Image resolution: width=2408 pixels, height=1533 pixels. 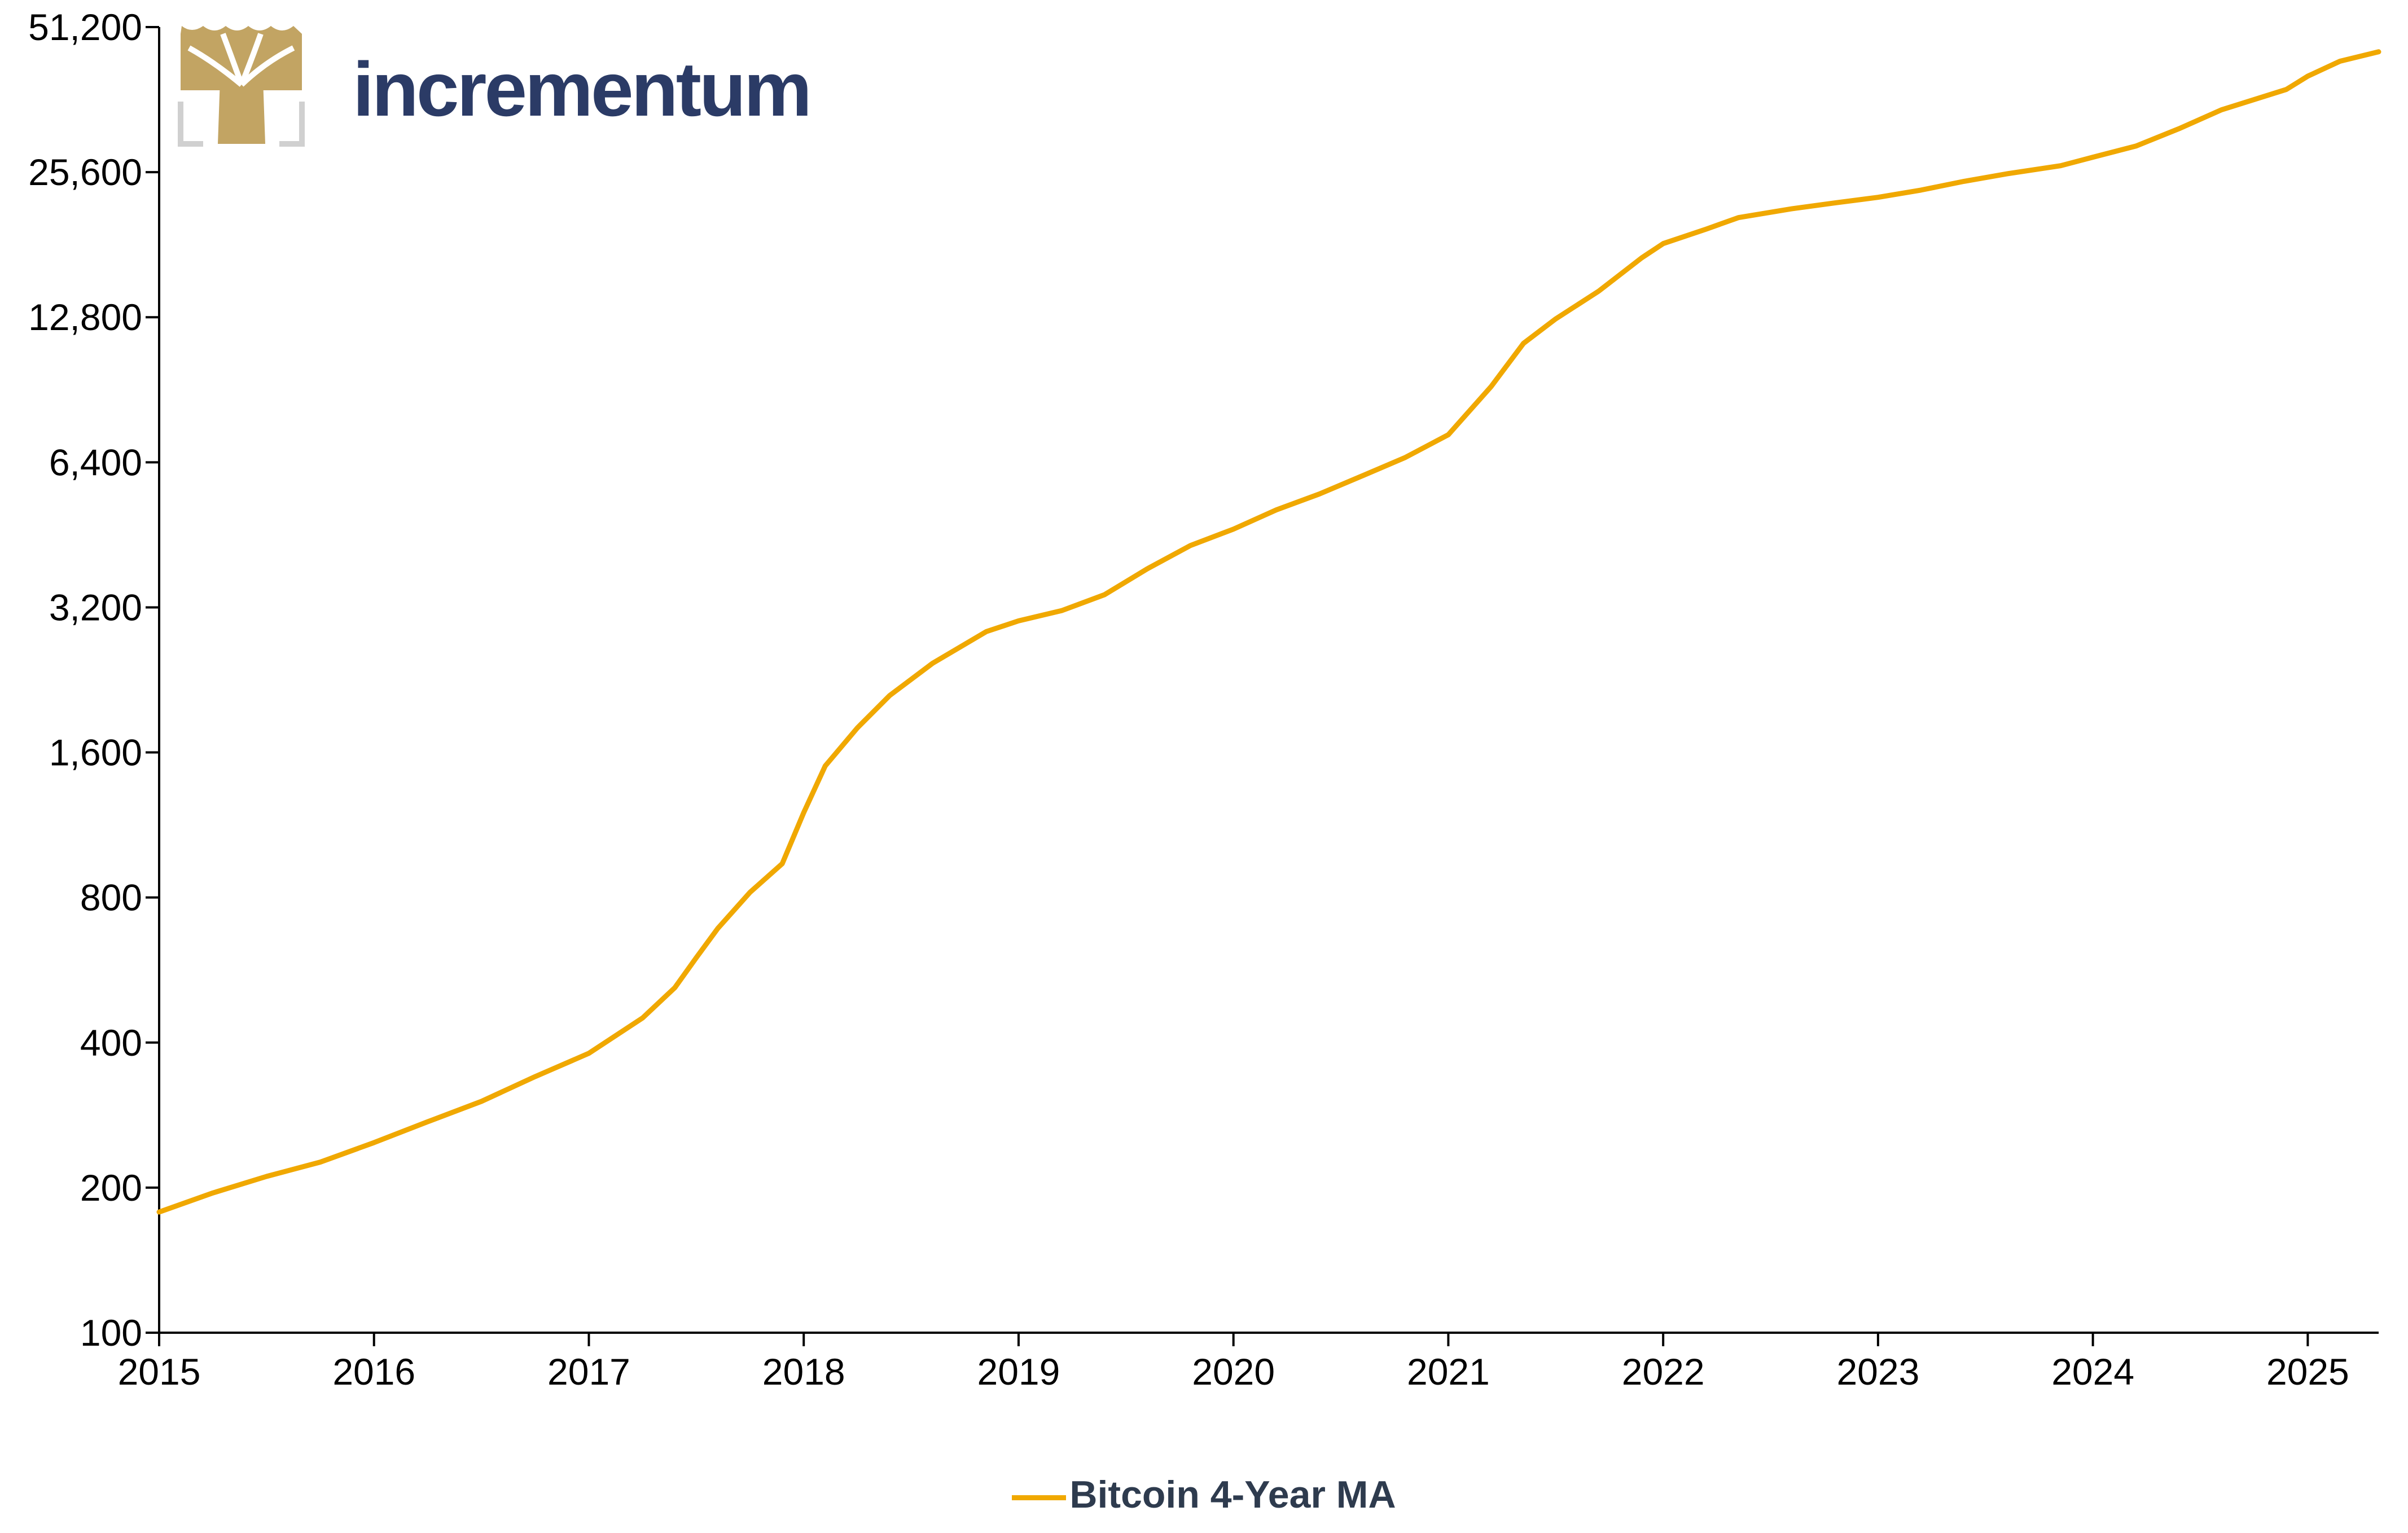 I want to click on logo-bracket-right, so click(x=292, y=124).